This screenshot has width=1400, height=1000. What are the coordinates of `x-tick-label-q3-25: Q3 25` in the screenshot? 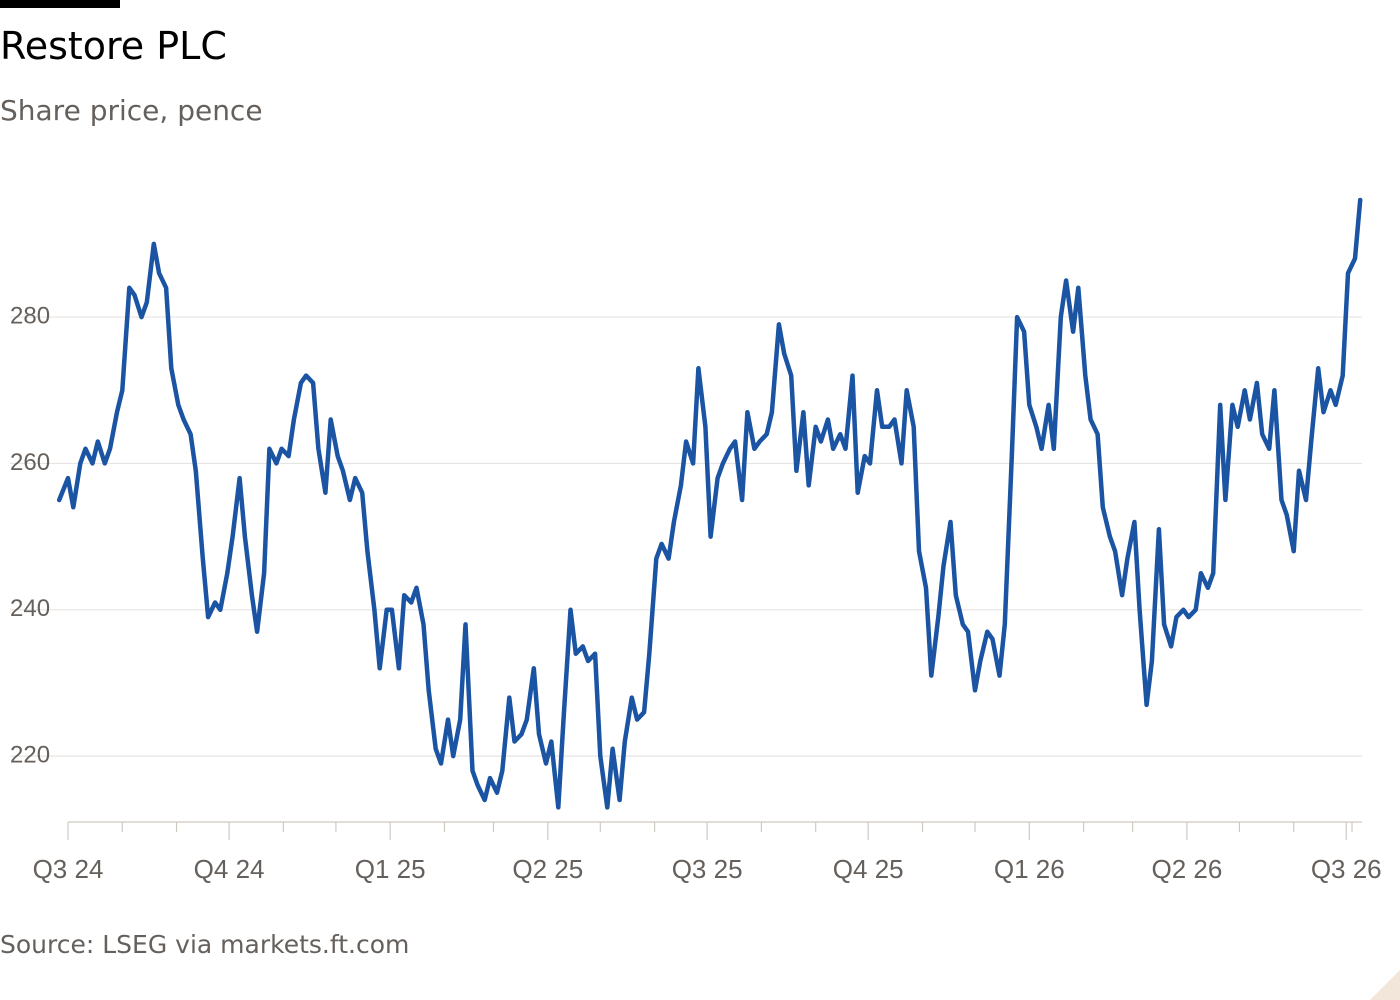 It's located at (707, 869).